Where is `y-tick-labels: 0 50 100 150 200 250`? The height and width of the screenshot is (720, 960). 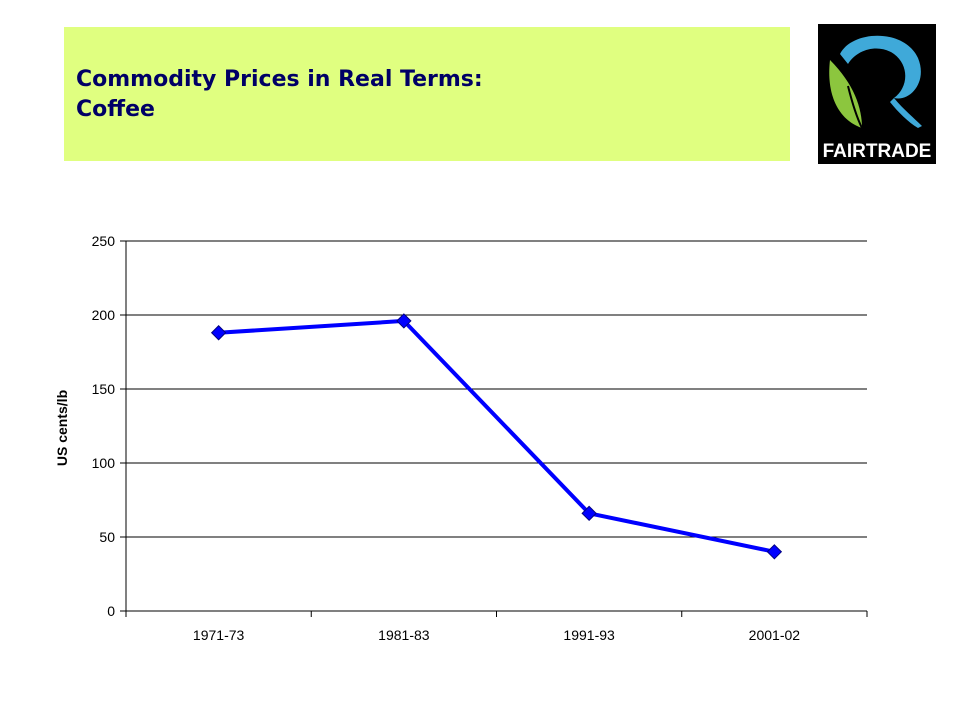 y-tick-labels: 0 50 100 150 200 250 is located at coordinates (104, 426).